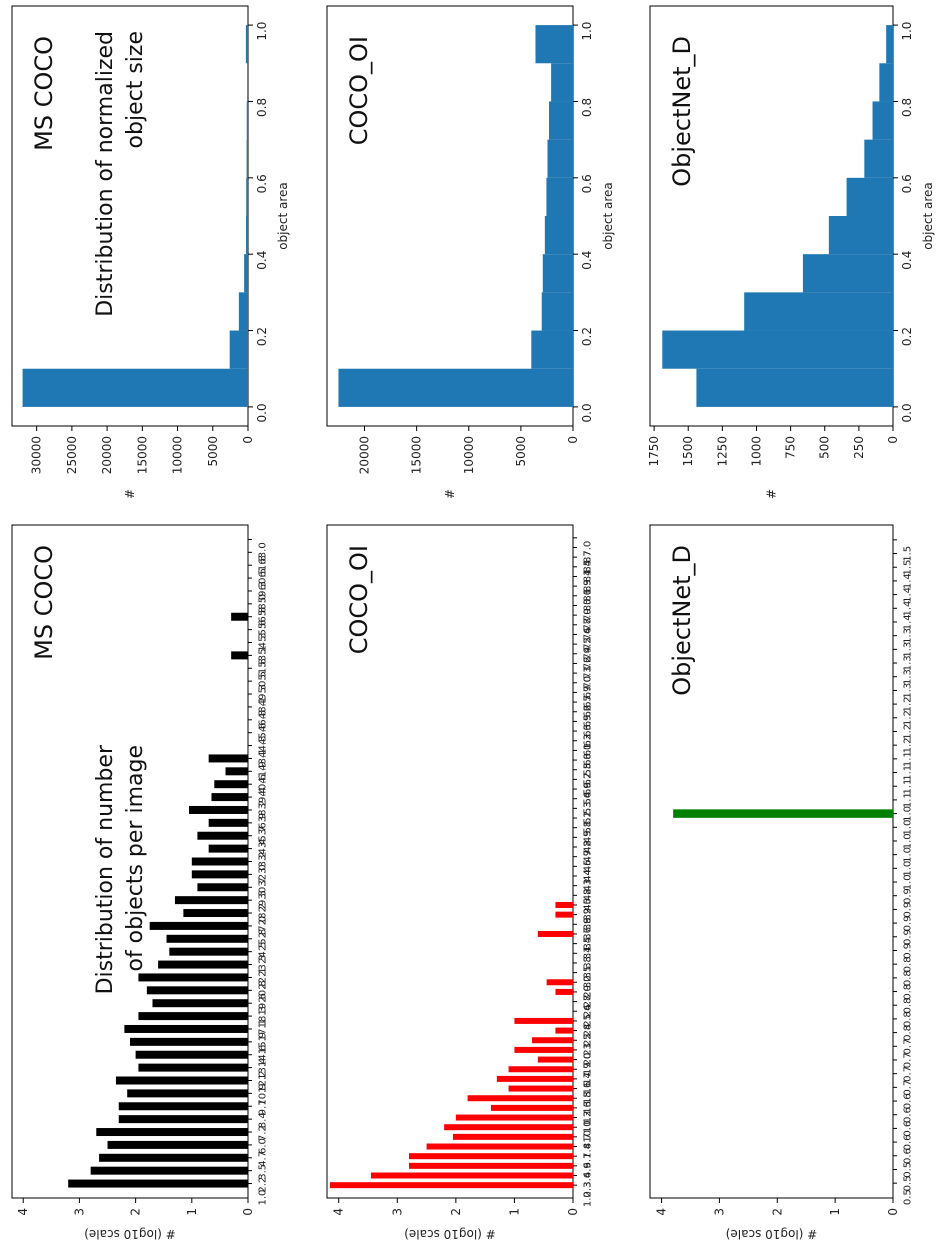 The image size is (939, 1246). Describe the element at coordinates (588, 1180) in the screenshot. I see `x-tick-label: 3.6` at that location.